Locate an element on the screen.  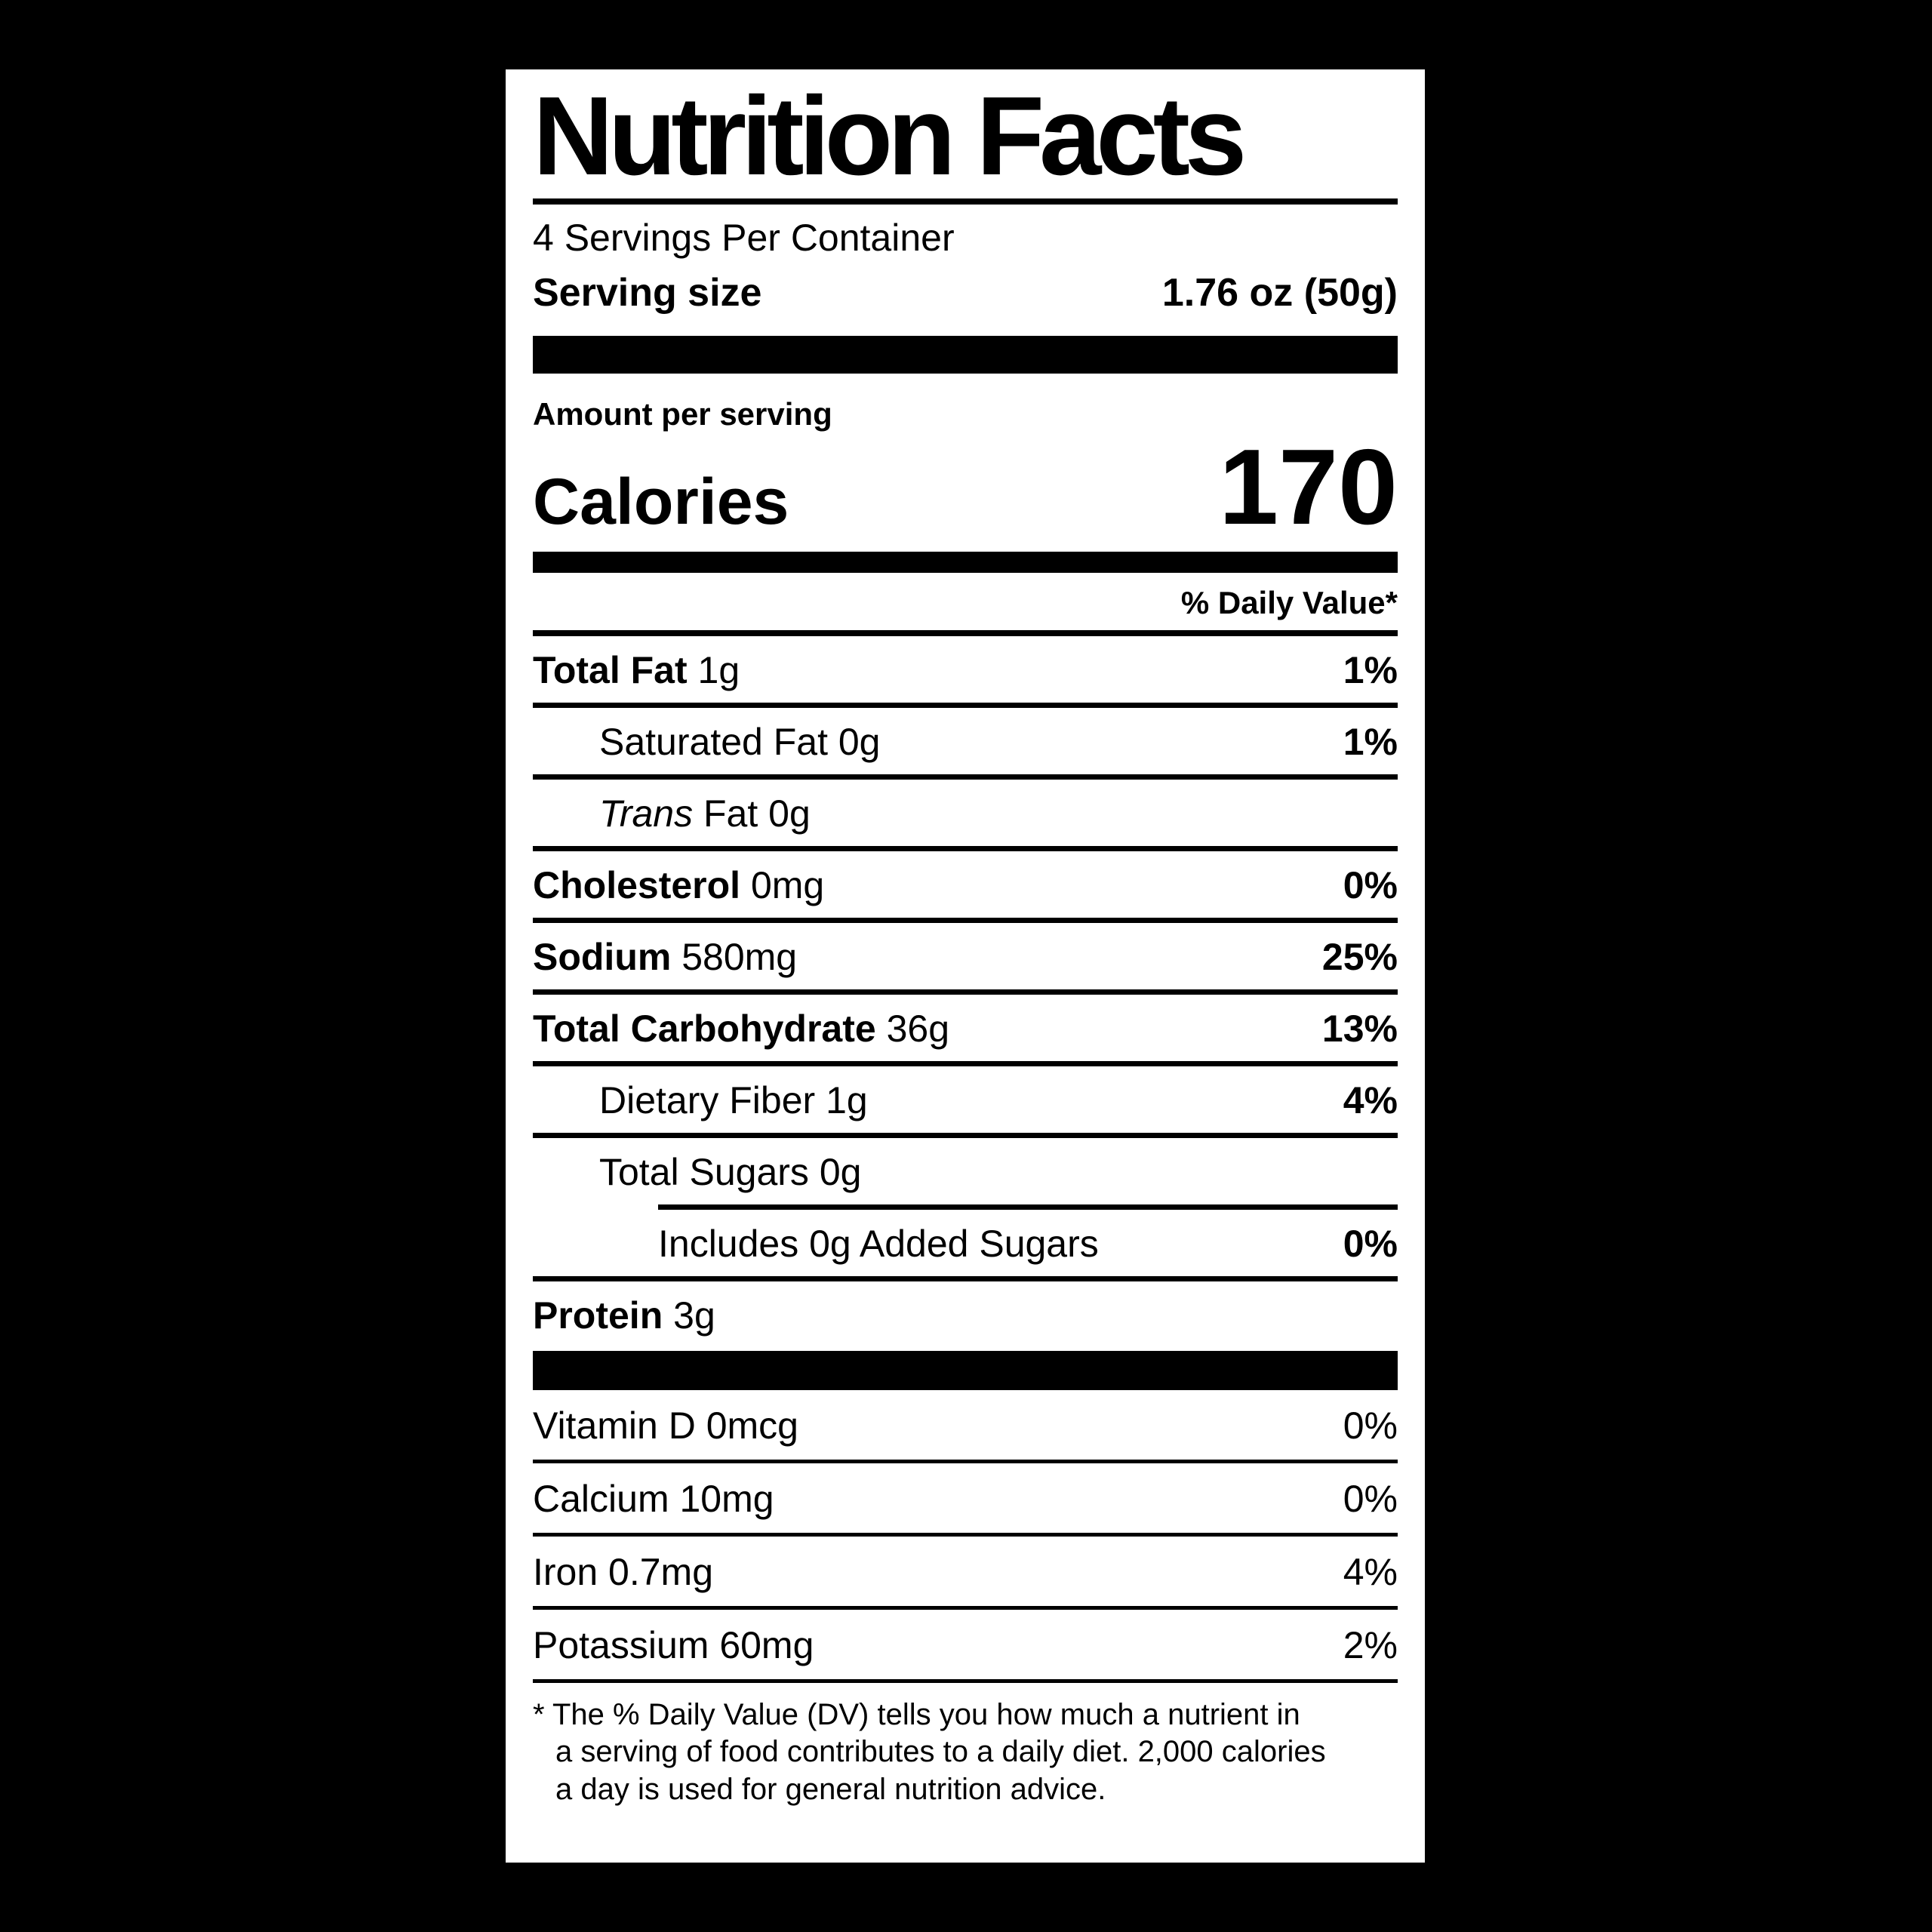
nutrient-label: Dietary Fiber 1g is located at coordinates (733, 1099).